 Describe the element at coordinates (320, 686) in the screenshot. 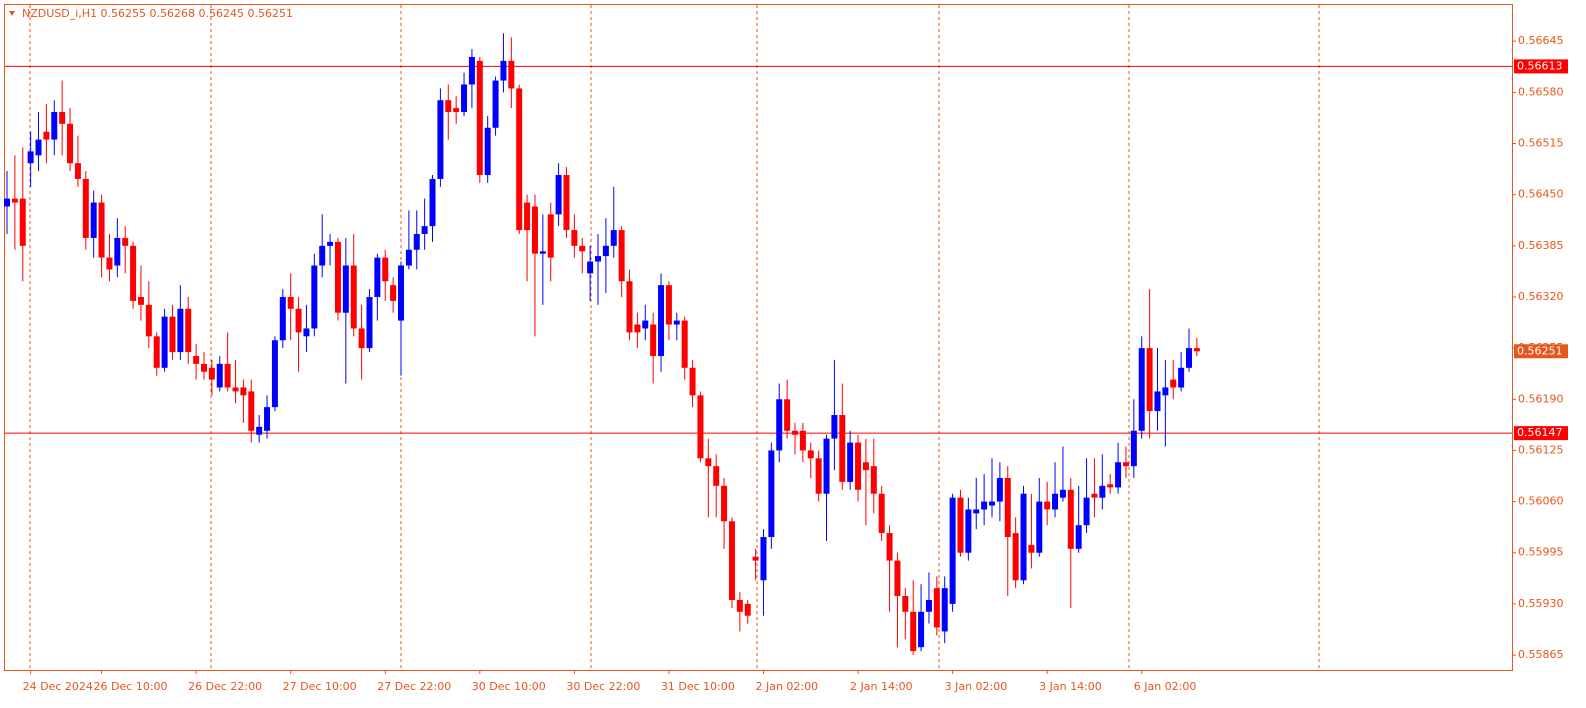

I see `x-tick-label: 27 Dec 10:00` at that location.